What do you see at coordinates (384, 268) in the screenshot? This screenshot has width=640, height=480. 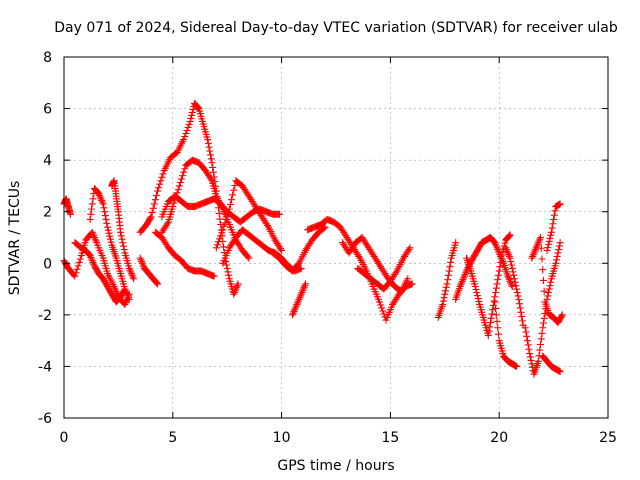 I see `series-sat-q` at bounding box center [384, 268].